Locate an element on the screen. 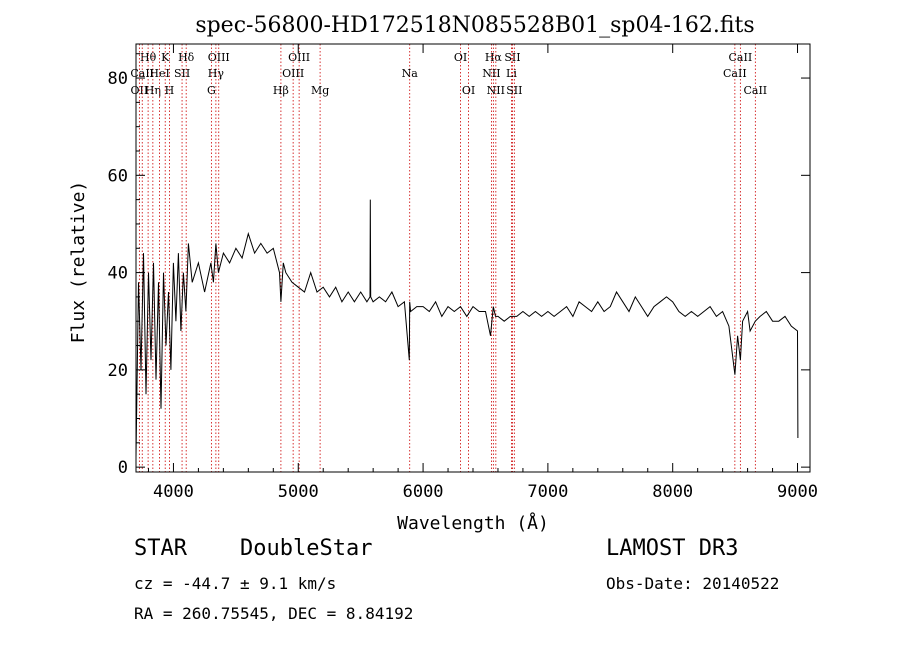 The width and height of the screenshot is (900, 649). x-tick-label: 8000 is located at coordinates (672, 492).